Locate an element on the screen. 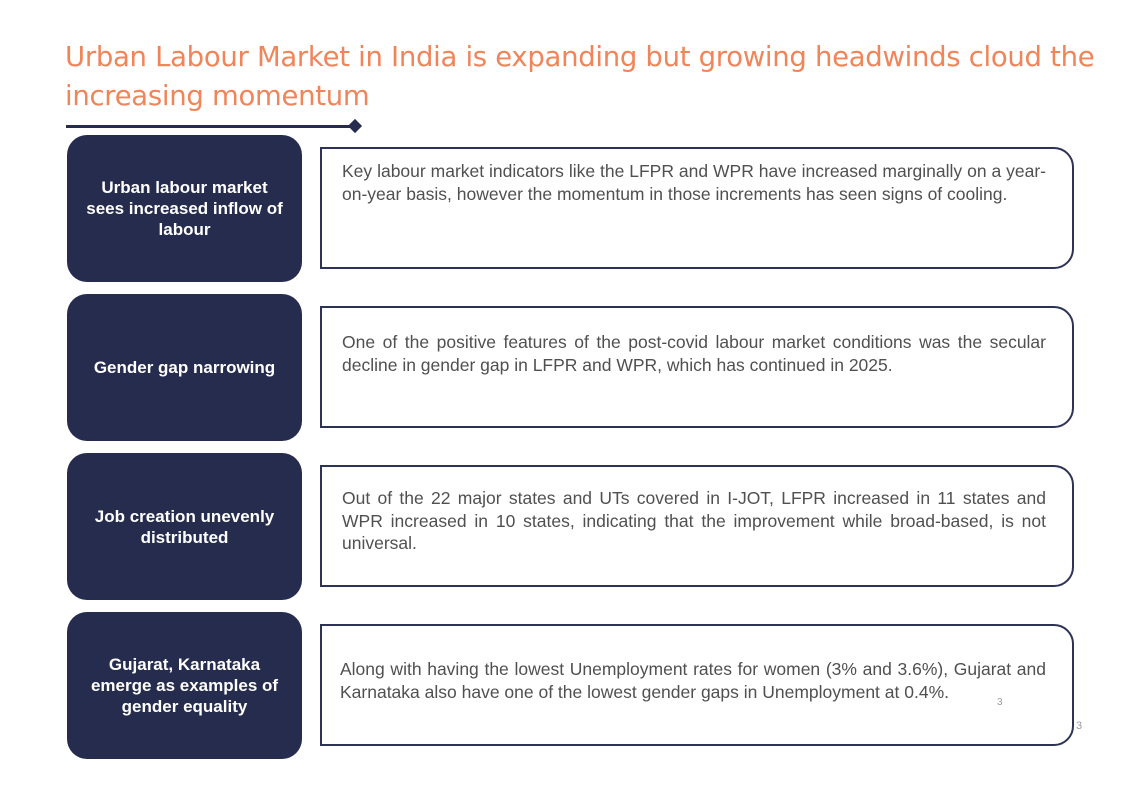 The width and height of the screenshot is (1138, 788). row-label-box: Job creation unevenly distributed is located at coordinates (184, 526).